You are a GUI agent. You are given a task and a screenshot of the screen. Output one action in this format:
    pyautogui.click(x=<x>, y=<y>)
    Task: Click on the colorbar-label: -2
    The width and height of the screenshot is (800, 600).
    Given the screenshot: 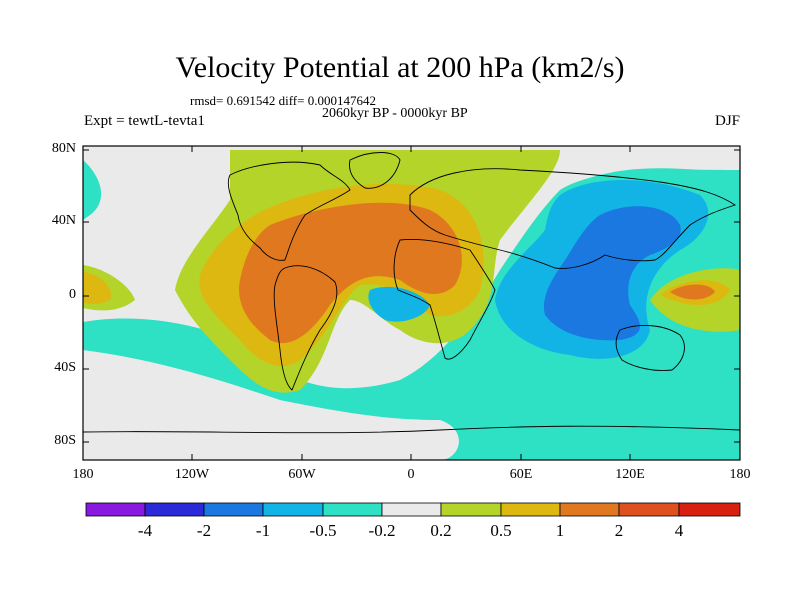 What is the action you would take?
    pyautogui.click(x=204, y=530)
    